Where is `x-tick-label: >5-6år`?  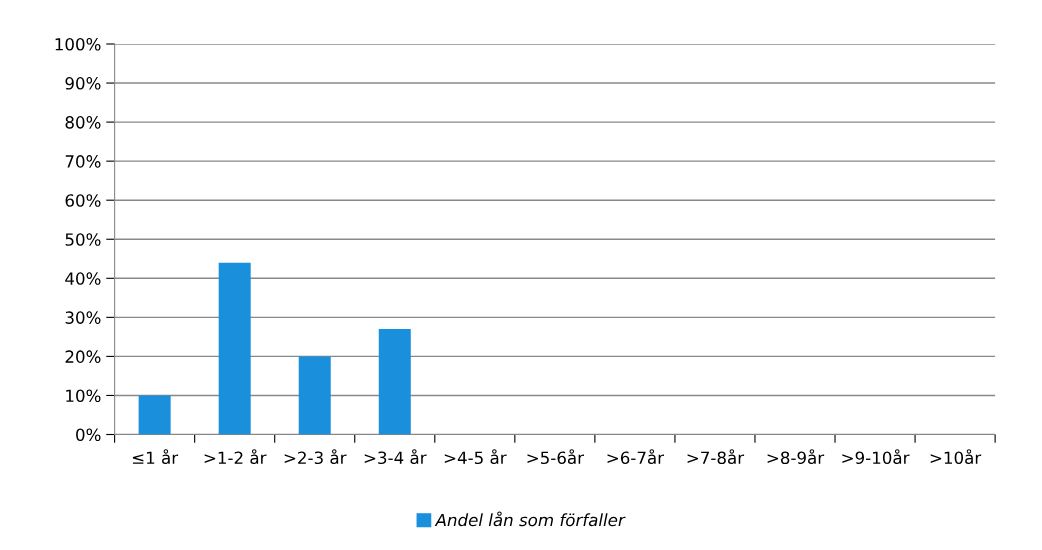
x-tick-label: >5-6år is located at coordinates (555, 457).